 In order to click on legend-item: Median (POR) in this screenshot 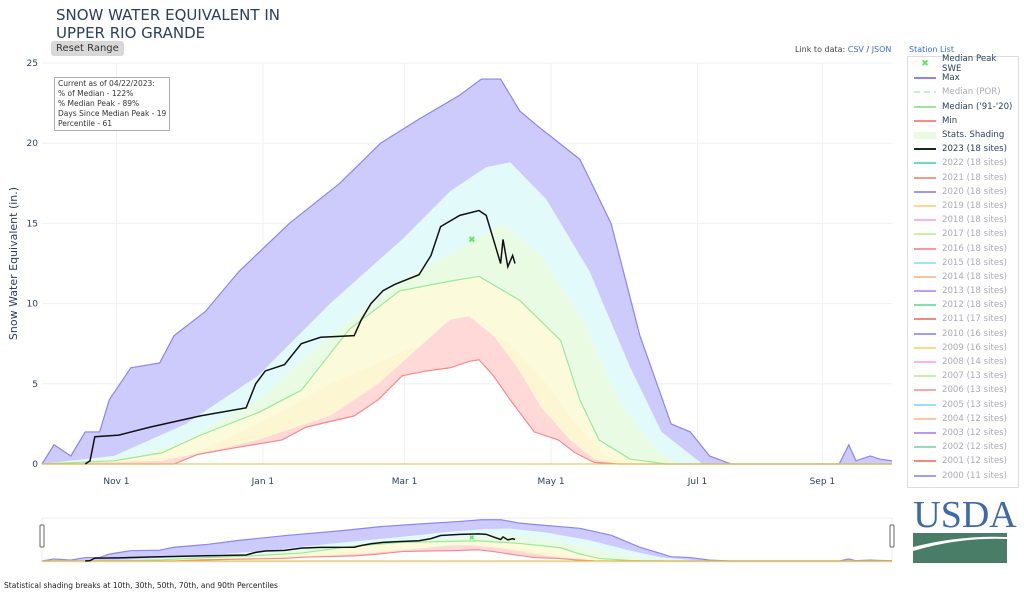, I will do `click(963, 92)`.